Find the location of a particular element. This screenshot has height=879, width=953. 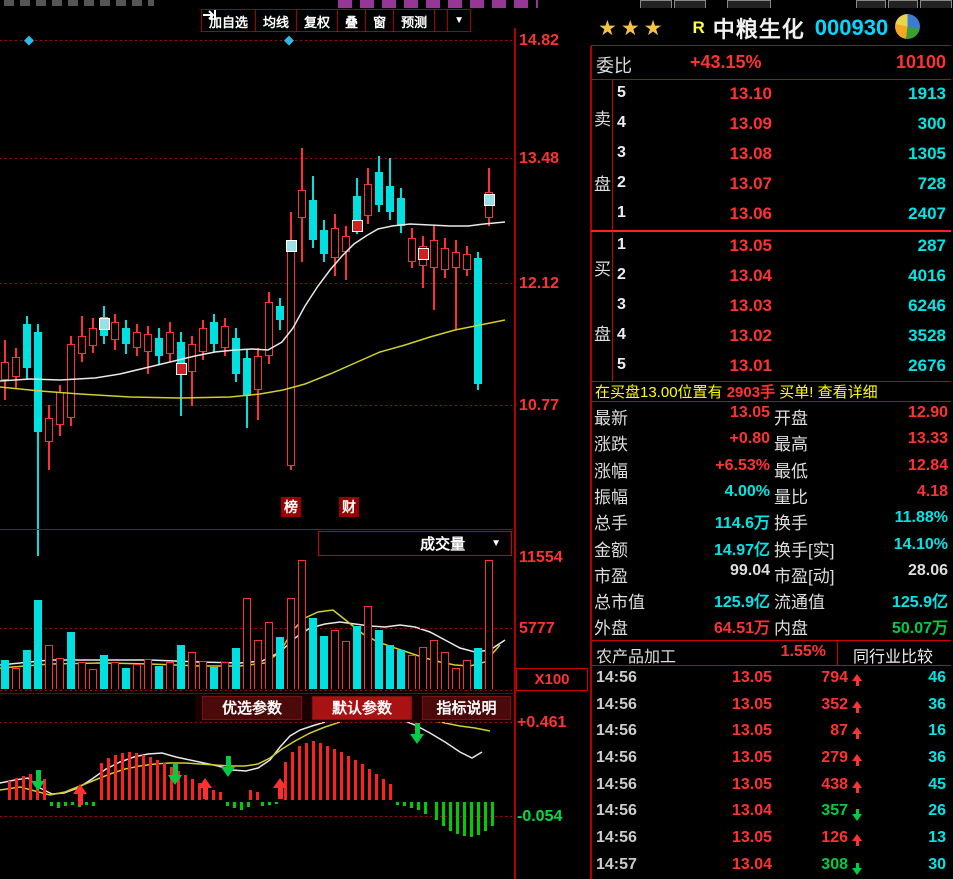

default-params-button: 默认参数 is located at coordinates (362, 708).